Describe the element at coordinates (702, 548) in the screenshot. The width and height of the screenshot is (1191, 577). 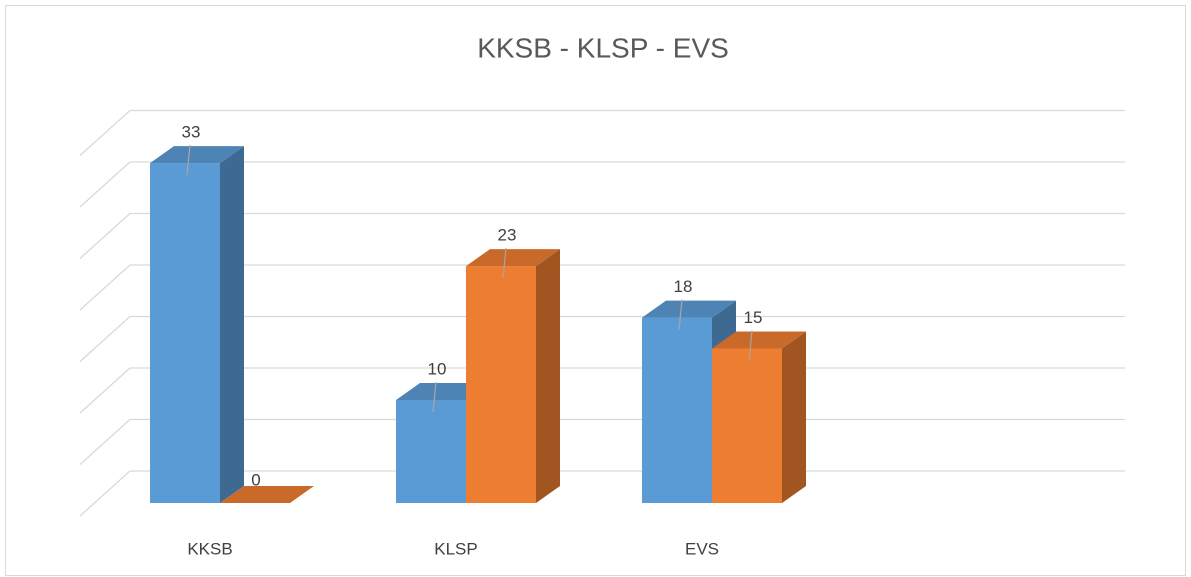
I see `x-tick-label: EVS` at that location.